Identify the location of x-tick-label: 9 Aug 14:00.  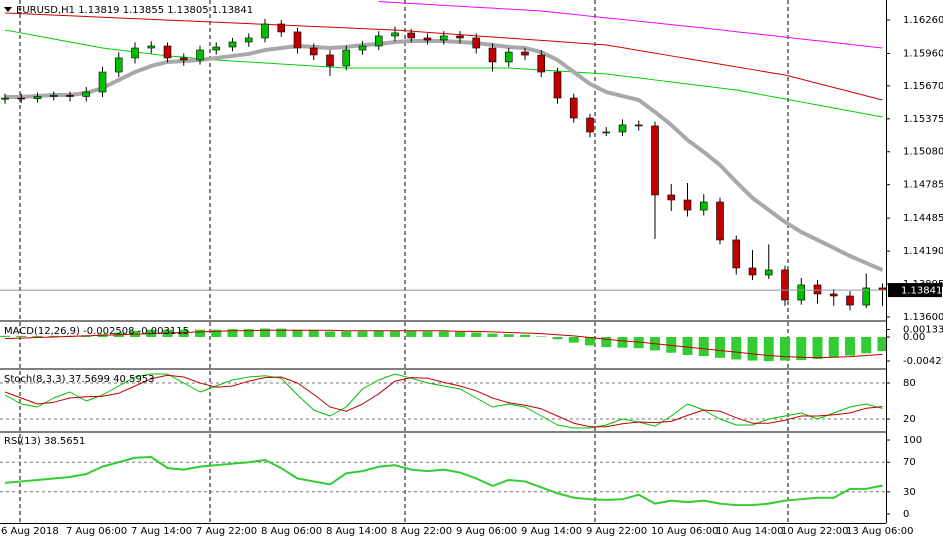
(551, 531).